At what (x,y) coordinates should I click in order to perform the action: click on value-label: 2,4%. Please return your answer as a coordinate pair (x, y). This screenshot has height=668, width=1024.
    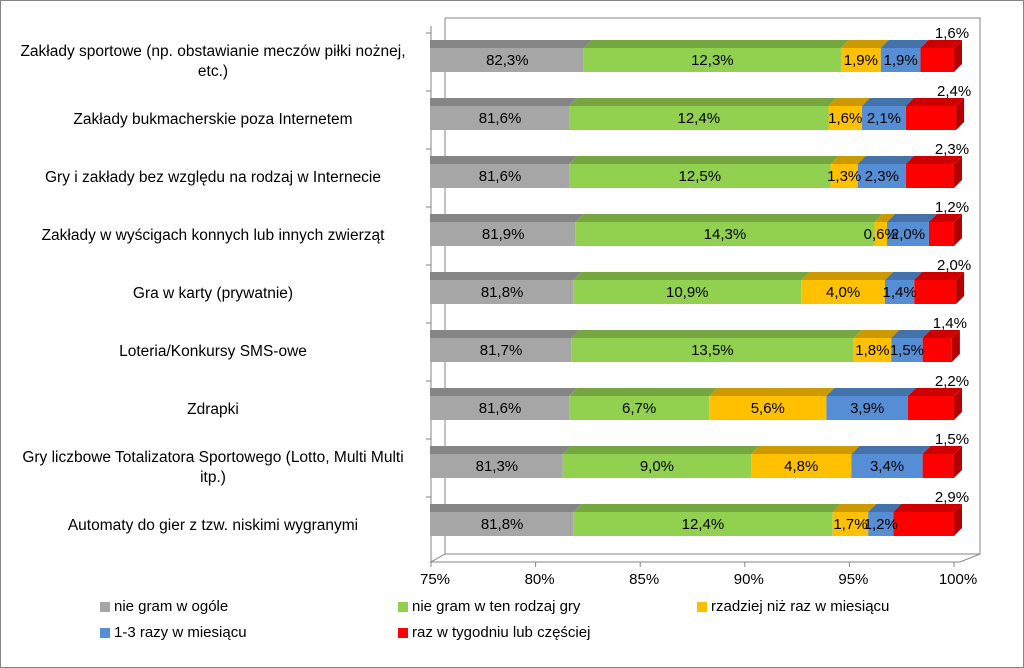
    Looking at the image, I should click on (954, 91).